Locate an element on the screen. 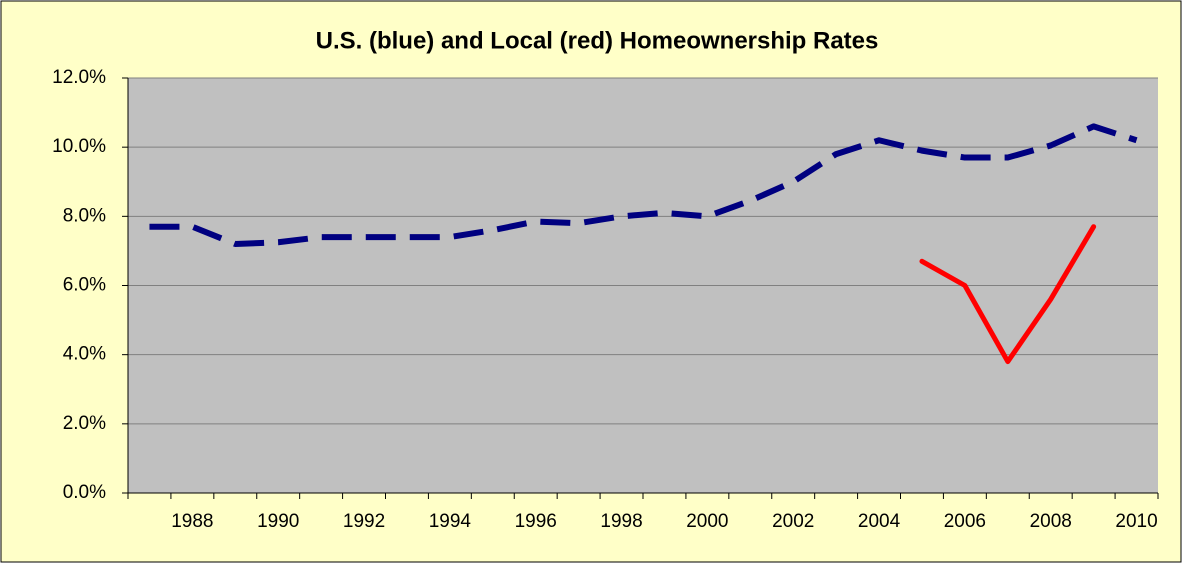  x-tick-label: 2002 is located at coordinates (793, 521).